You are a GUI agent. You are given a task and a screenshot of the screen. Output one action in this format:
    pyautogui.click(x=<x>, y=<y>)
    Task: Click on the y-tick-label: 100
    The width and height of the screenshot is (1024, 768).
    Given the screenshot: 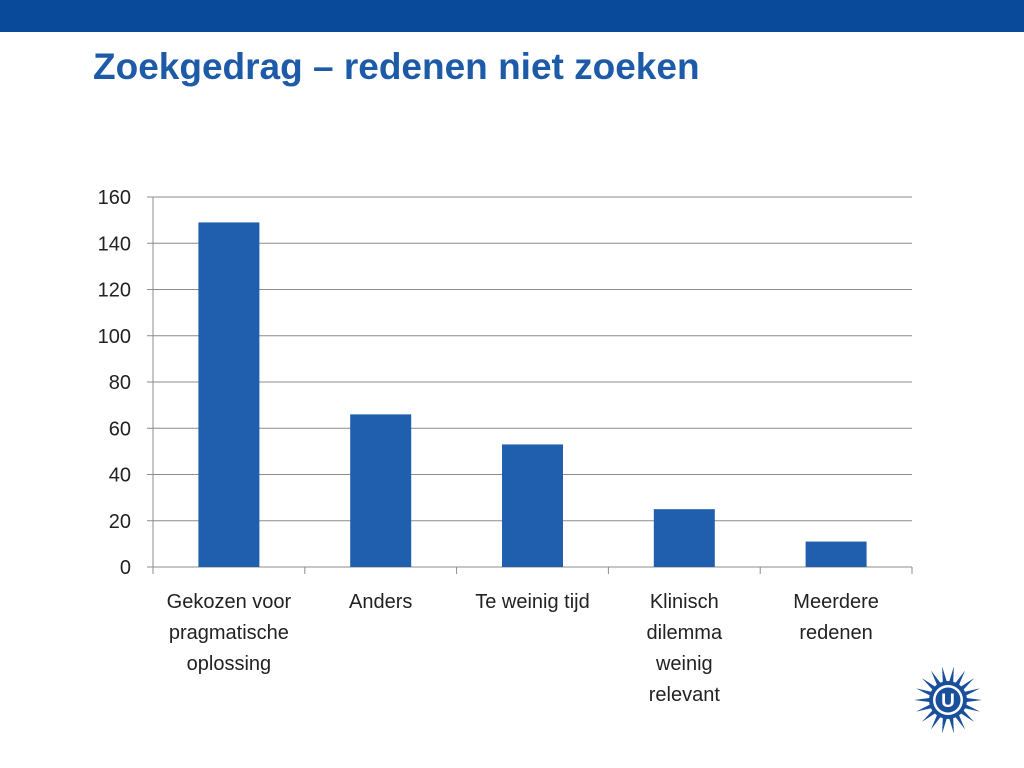 What is the action you would take?
    pyautogui.click(x=114, y=337)
    